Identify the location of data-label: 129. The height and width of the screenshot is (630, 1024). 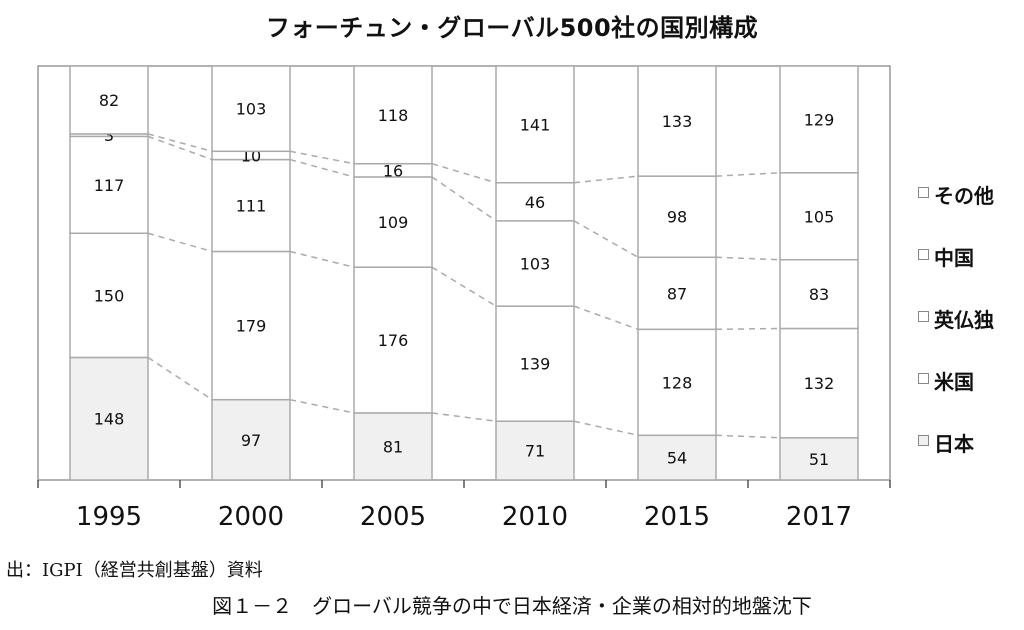
(819, 119).